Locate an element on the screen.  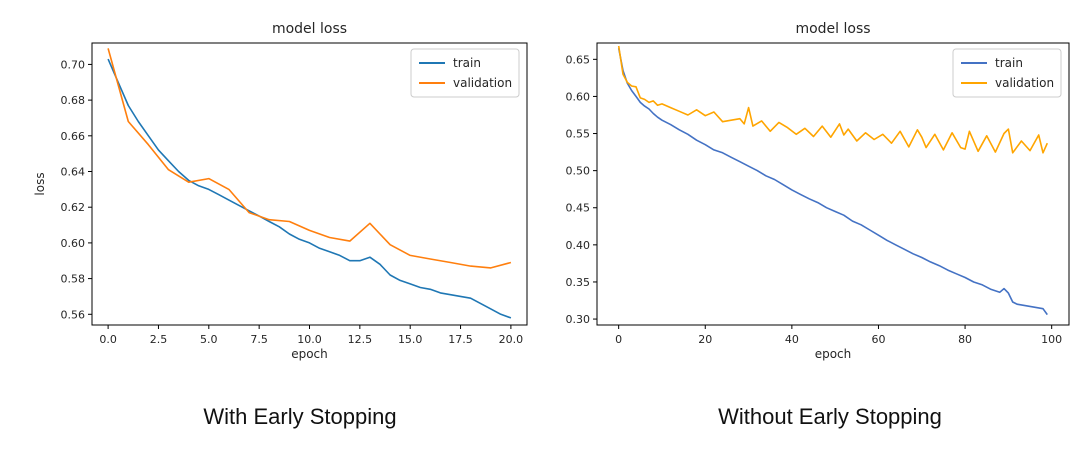
right-legend-box is located at coordinates (1007, 73).